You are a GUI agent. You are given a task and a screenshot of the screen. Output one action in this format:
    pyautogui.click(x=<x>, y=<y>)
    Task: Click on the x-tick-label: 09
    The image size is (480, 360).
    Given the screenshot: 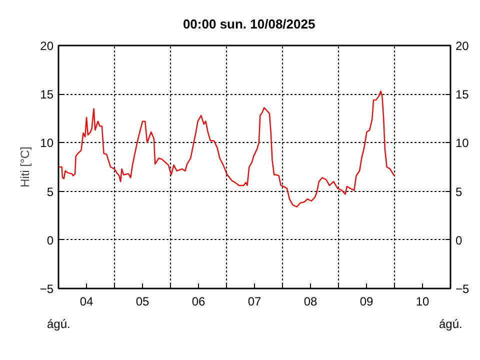 What is the action you would take?
    pyautogui.click(x=367, y=301)
    